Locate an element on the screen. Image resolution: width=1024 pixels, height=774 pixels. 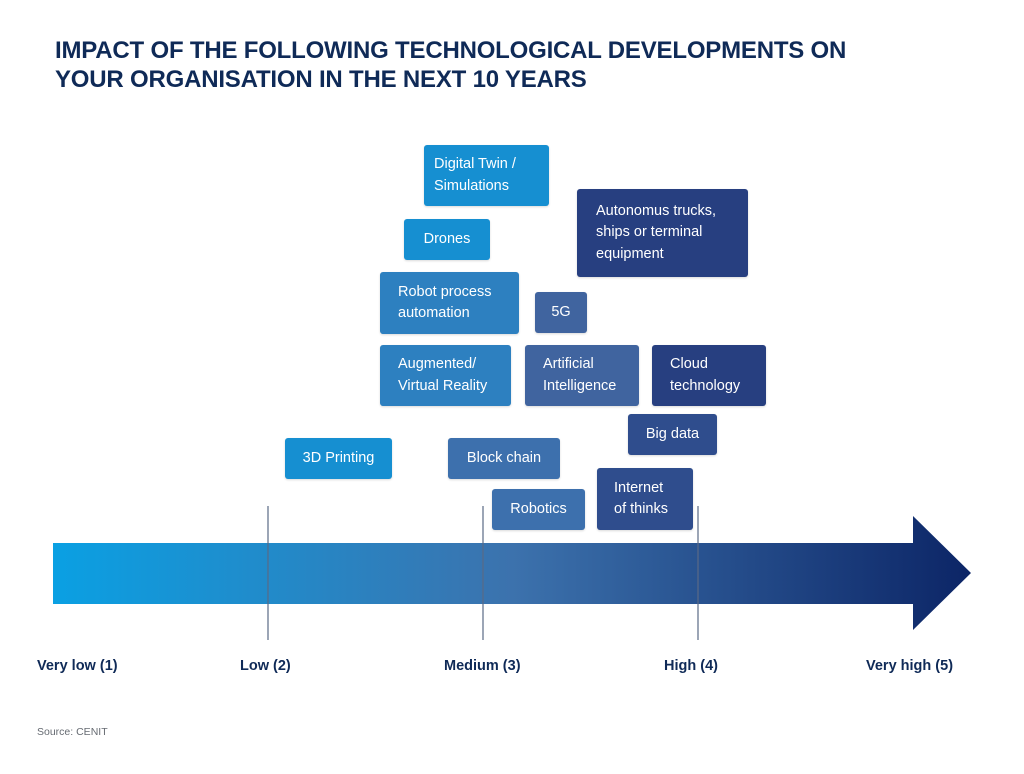
tech-label-line: ships or terminal is located at coordinates (649, 232).